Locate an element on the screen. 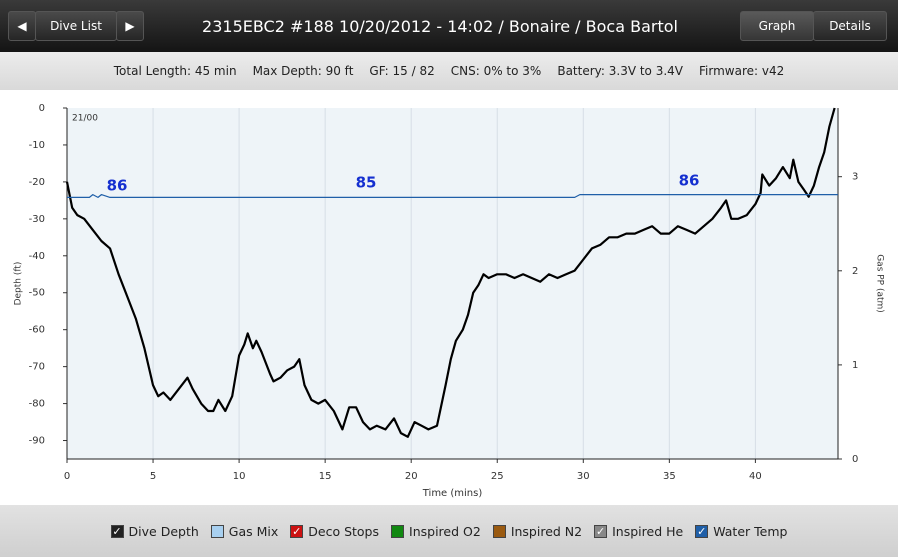  y2-tick-label: 2 is located at coordinates (855, 271).